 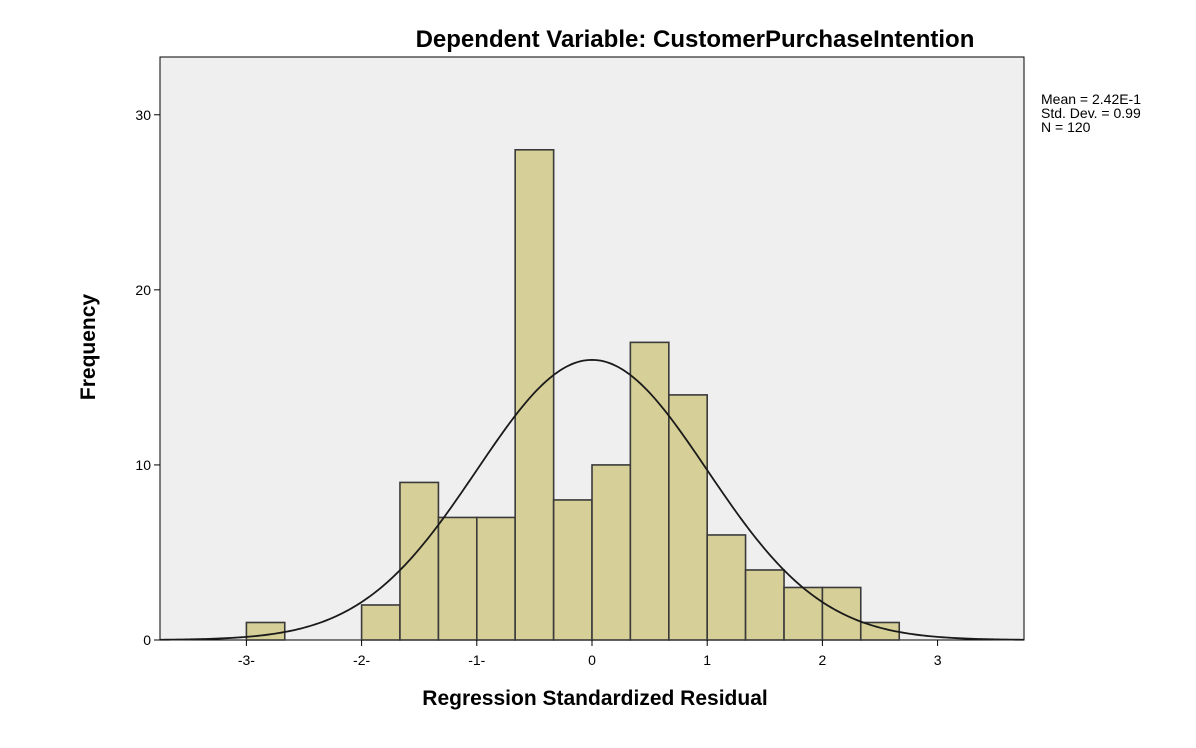 I want to click on x-tick-label-2: -1-, so click(x=476, y=660).